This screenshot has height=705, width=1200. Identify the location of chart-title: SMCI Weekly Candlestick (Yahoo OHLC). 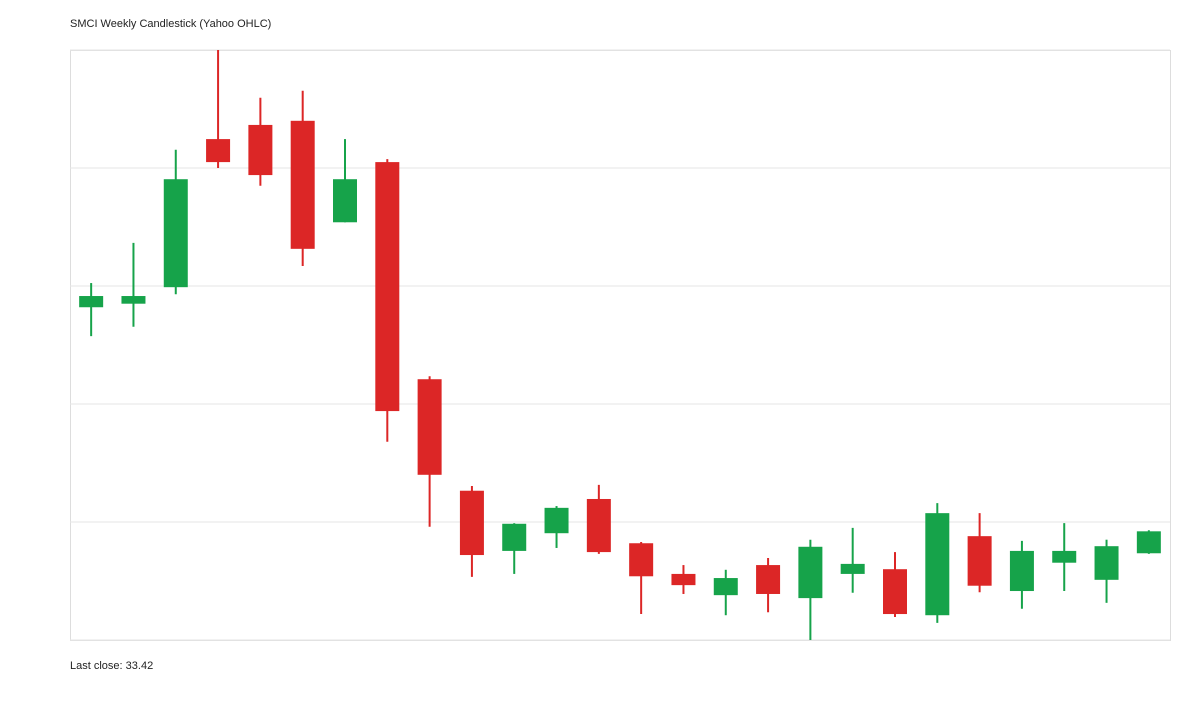
(170, 24).